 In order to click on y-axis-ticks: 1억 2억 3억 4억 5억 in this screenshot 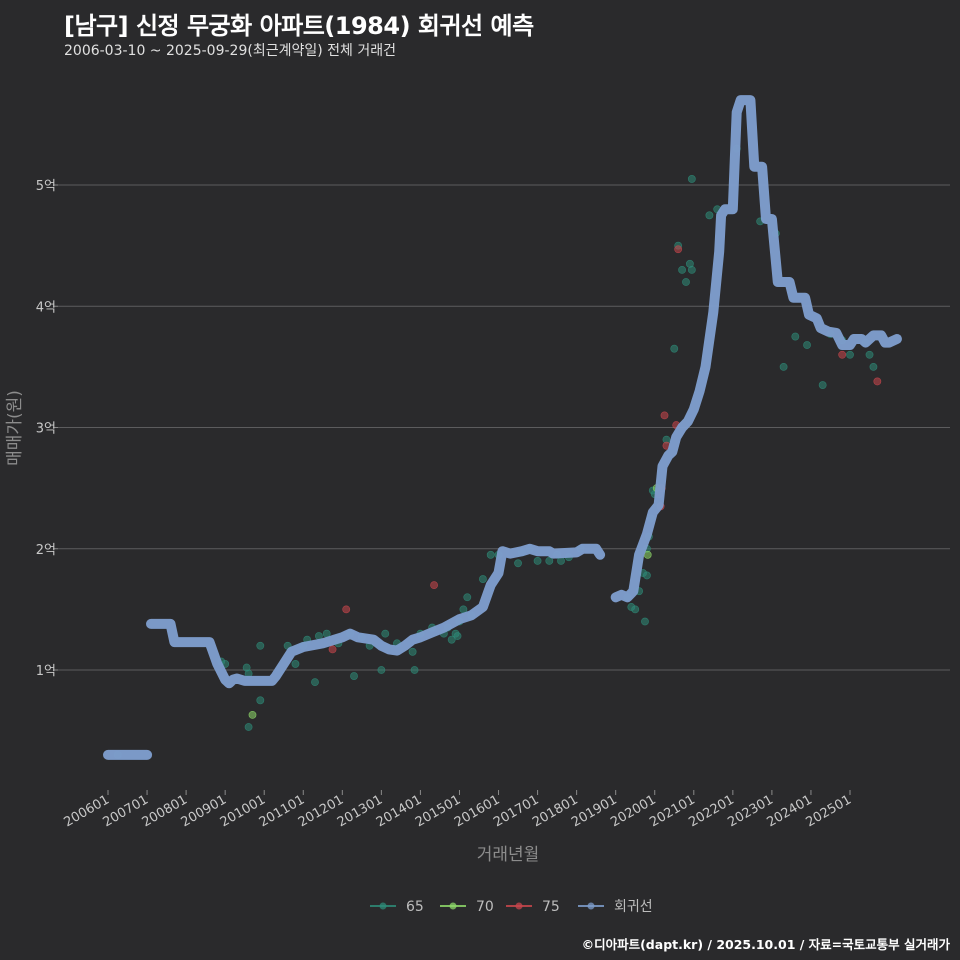, I will do `click(47, 429)`.